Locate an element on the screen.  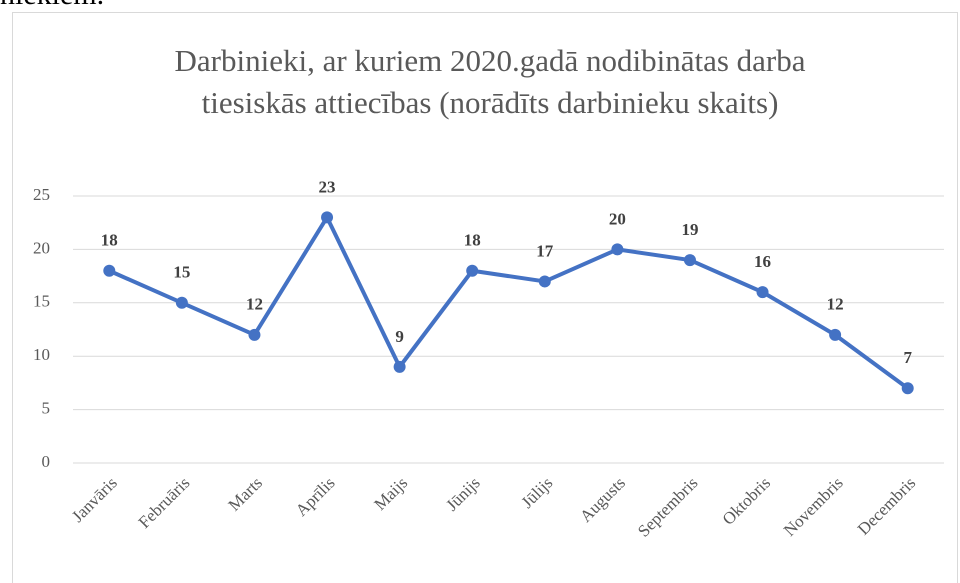
data-label: 23 is located at coordinates (327, 186).